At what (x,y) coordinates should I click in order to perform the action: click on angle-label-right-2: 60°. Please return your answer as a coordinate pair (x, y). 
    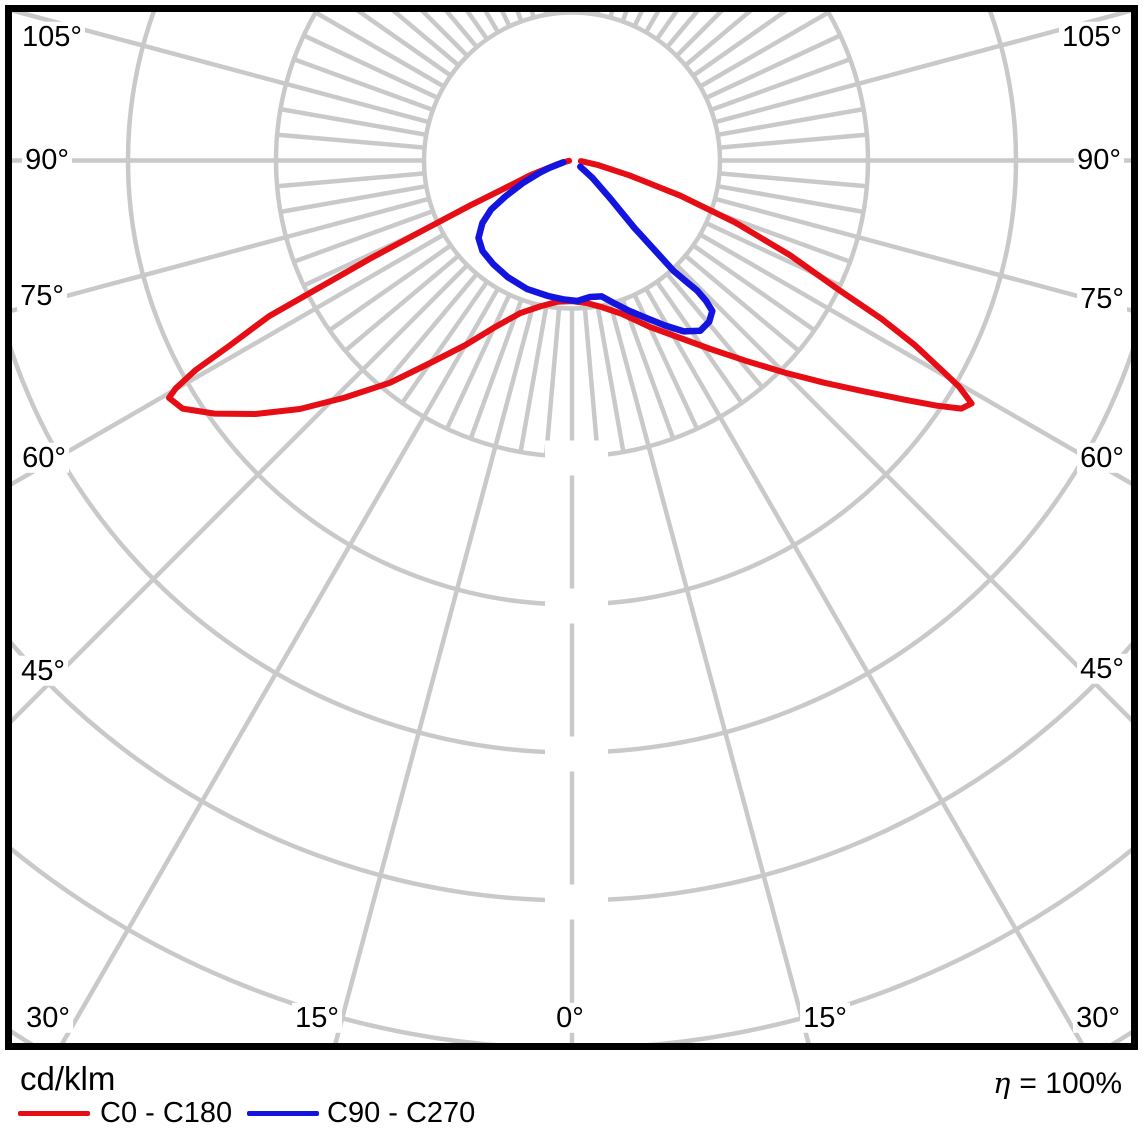
    Looking at the image, I should click on (1102, 457).